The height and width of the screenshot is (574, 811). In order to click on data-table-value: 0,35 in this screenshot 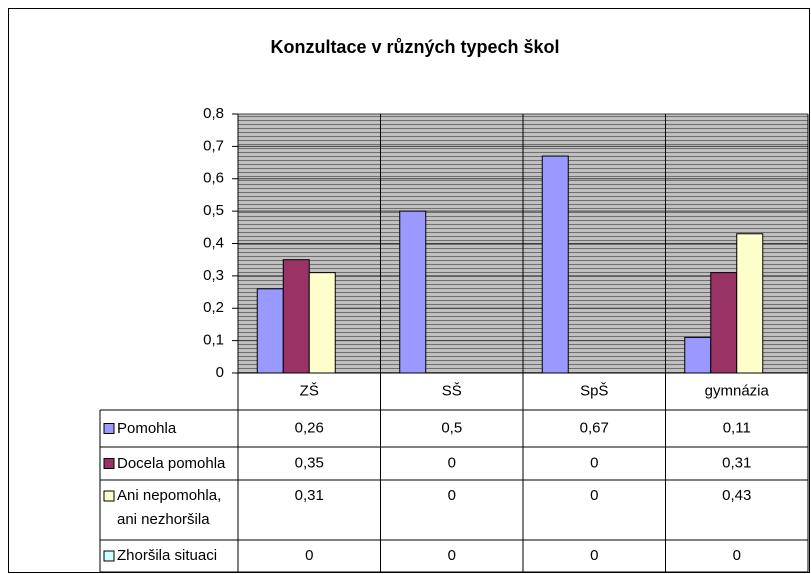, I will do `click(309, 462)`.